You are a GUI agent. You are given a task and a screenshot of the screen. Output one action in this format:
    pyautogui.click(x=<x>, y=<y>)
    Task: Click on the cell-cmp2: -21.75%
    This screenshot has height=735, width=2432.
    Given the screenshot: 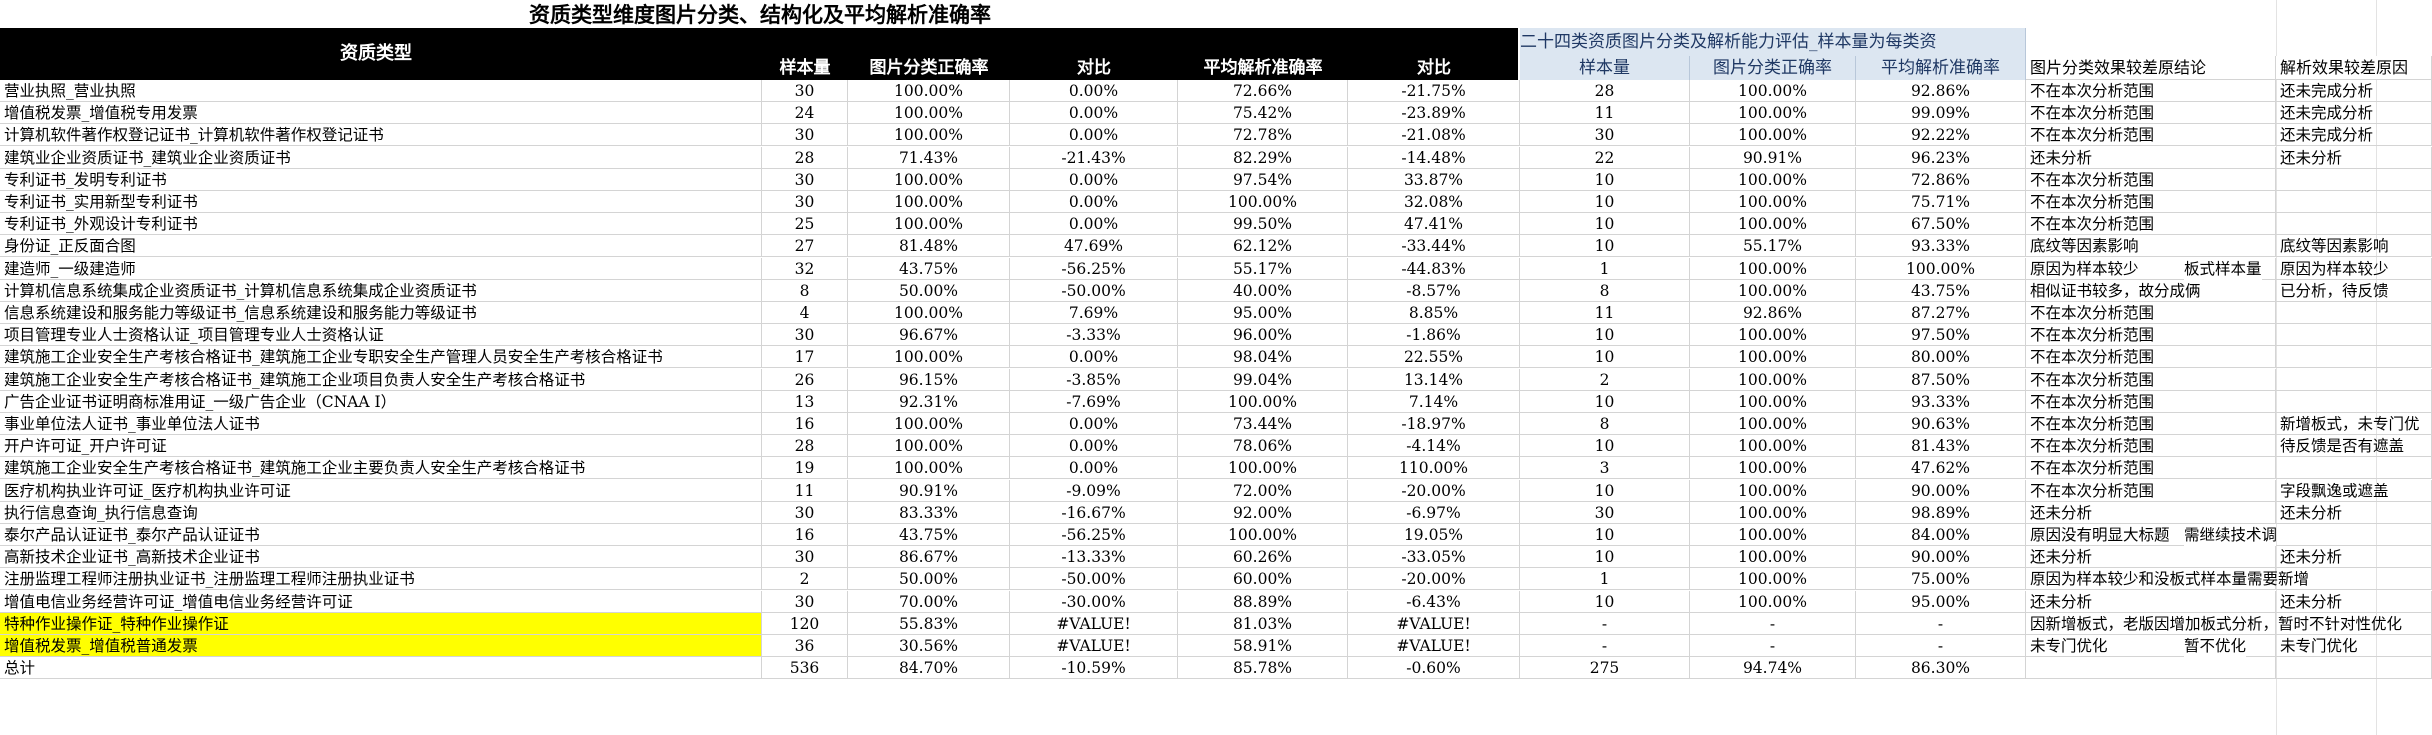 What is the action you would take?
    pyautogui.click(x=1434, y=91)
    